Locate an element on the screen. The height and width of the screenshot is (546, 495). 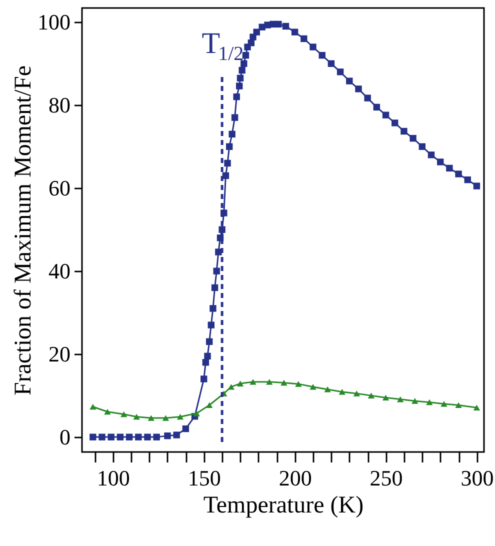
y-tick-label: 80 is located at coordinates (59, 105).